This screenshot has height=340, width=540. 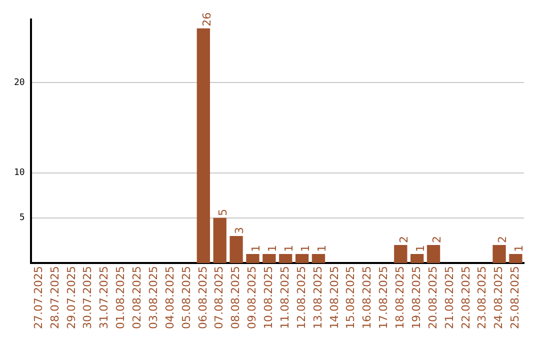 What do you see at coordinates (285, 298) in the screenshot?
I see `x-tick-label: 11.08.2025` at bounding box center [285, 298].